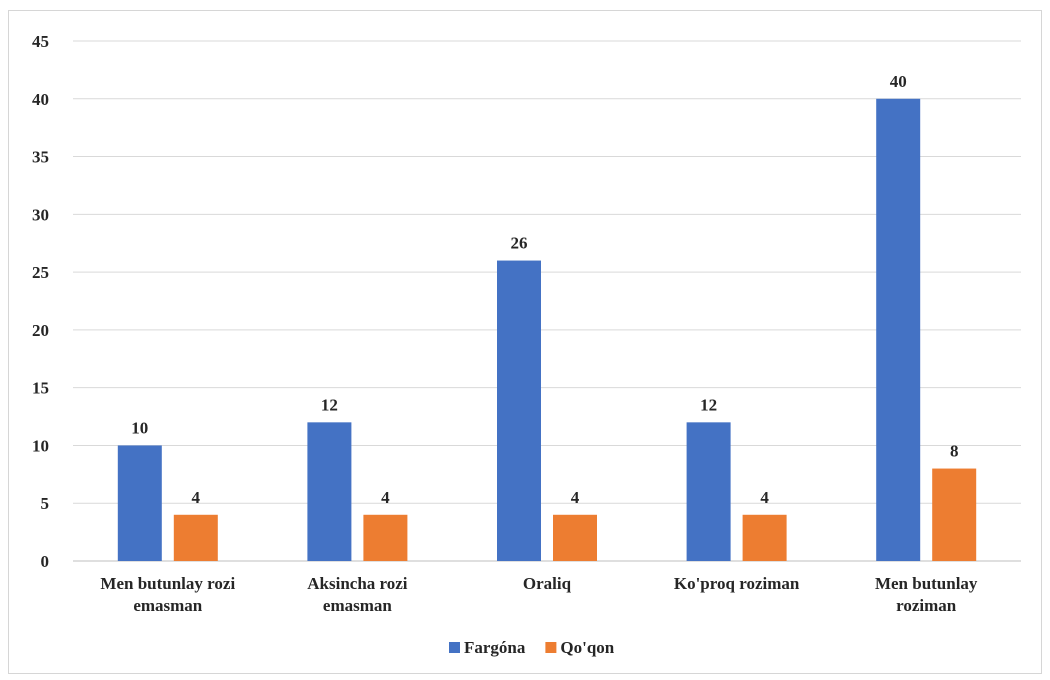 The width and height of the screenshot is (1050, 680). I want to click on x-category-label: Men butunlay, so click(926, 583).